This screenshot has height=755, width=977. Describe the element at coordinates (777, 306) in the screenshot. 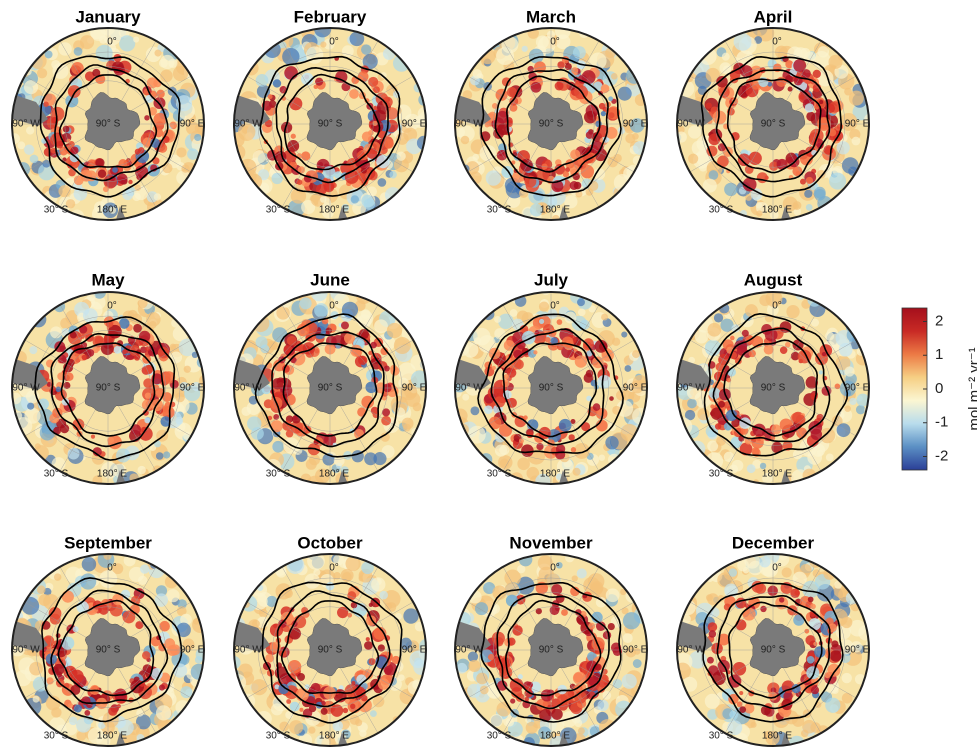

I see `map-label: 0°` at that location.